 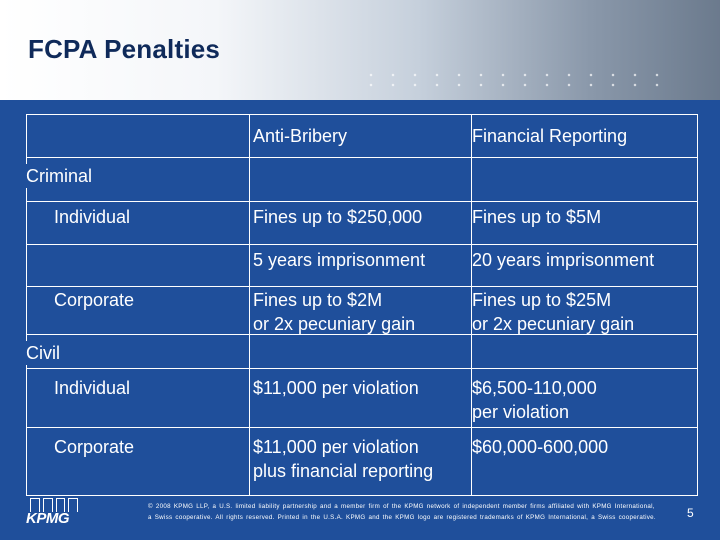 What do you see at coordinates (94, 447) in the screenshot?
I see `row-label-civil-corporate: Corporate` at bounding box center [94, 447].